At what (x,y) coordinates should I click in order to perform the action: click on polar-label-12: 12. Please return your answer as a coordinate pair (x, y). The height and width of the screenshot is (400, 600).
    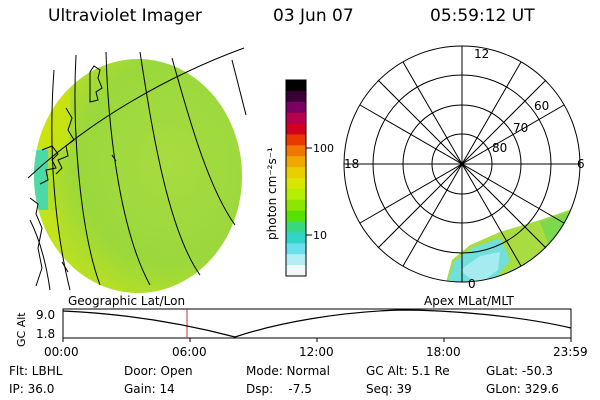
    Looking at the image, I should click on (481, 54).